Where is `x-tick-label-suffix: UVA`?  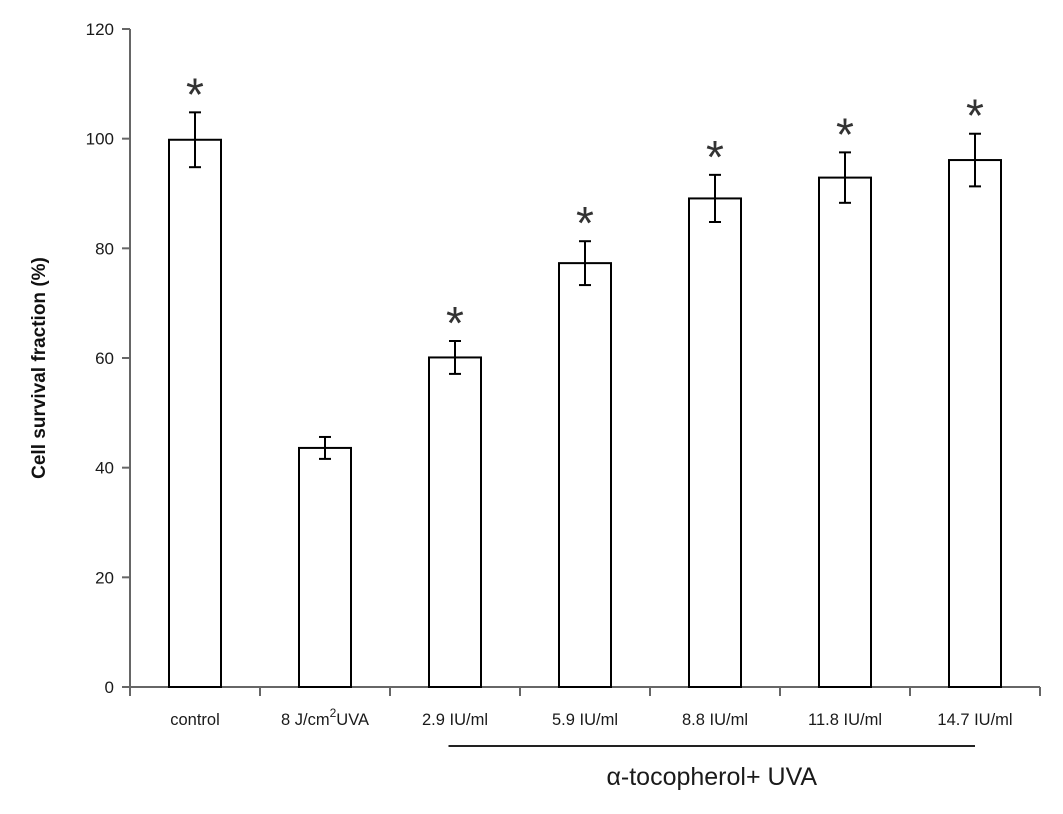
x-tick-label-suffix: UVA is located at coordinates (352, 720).